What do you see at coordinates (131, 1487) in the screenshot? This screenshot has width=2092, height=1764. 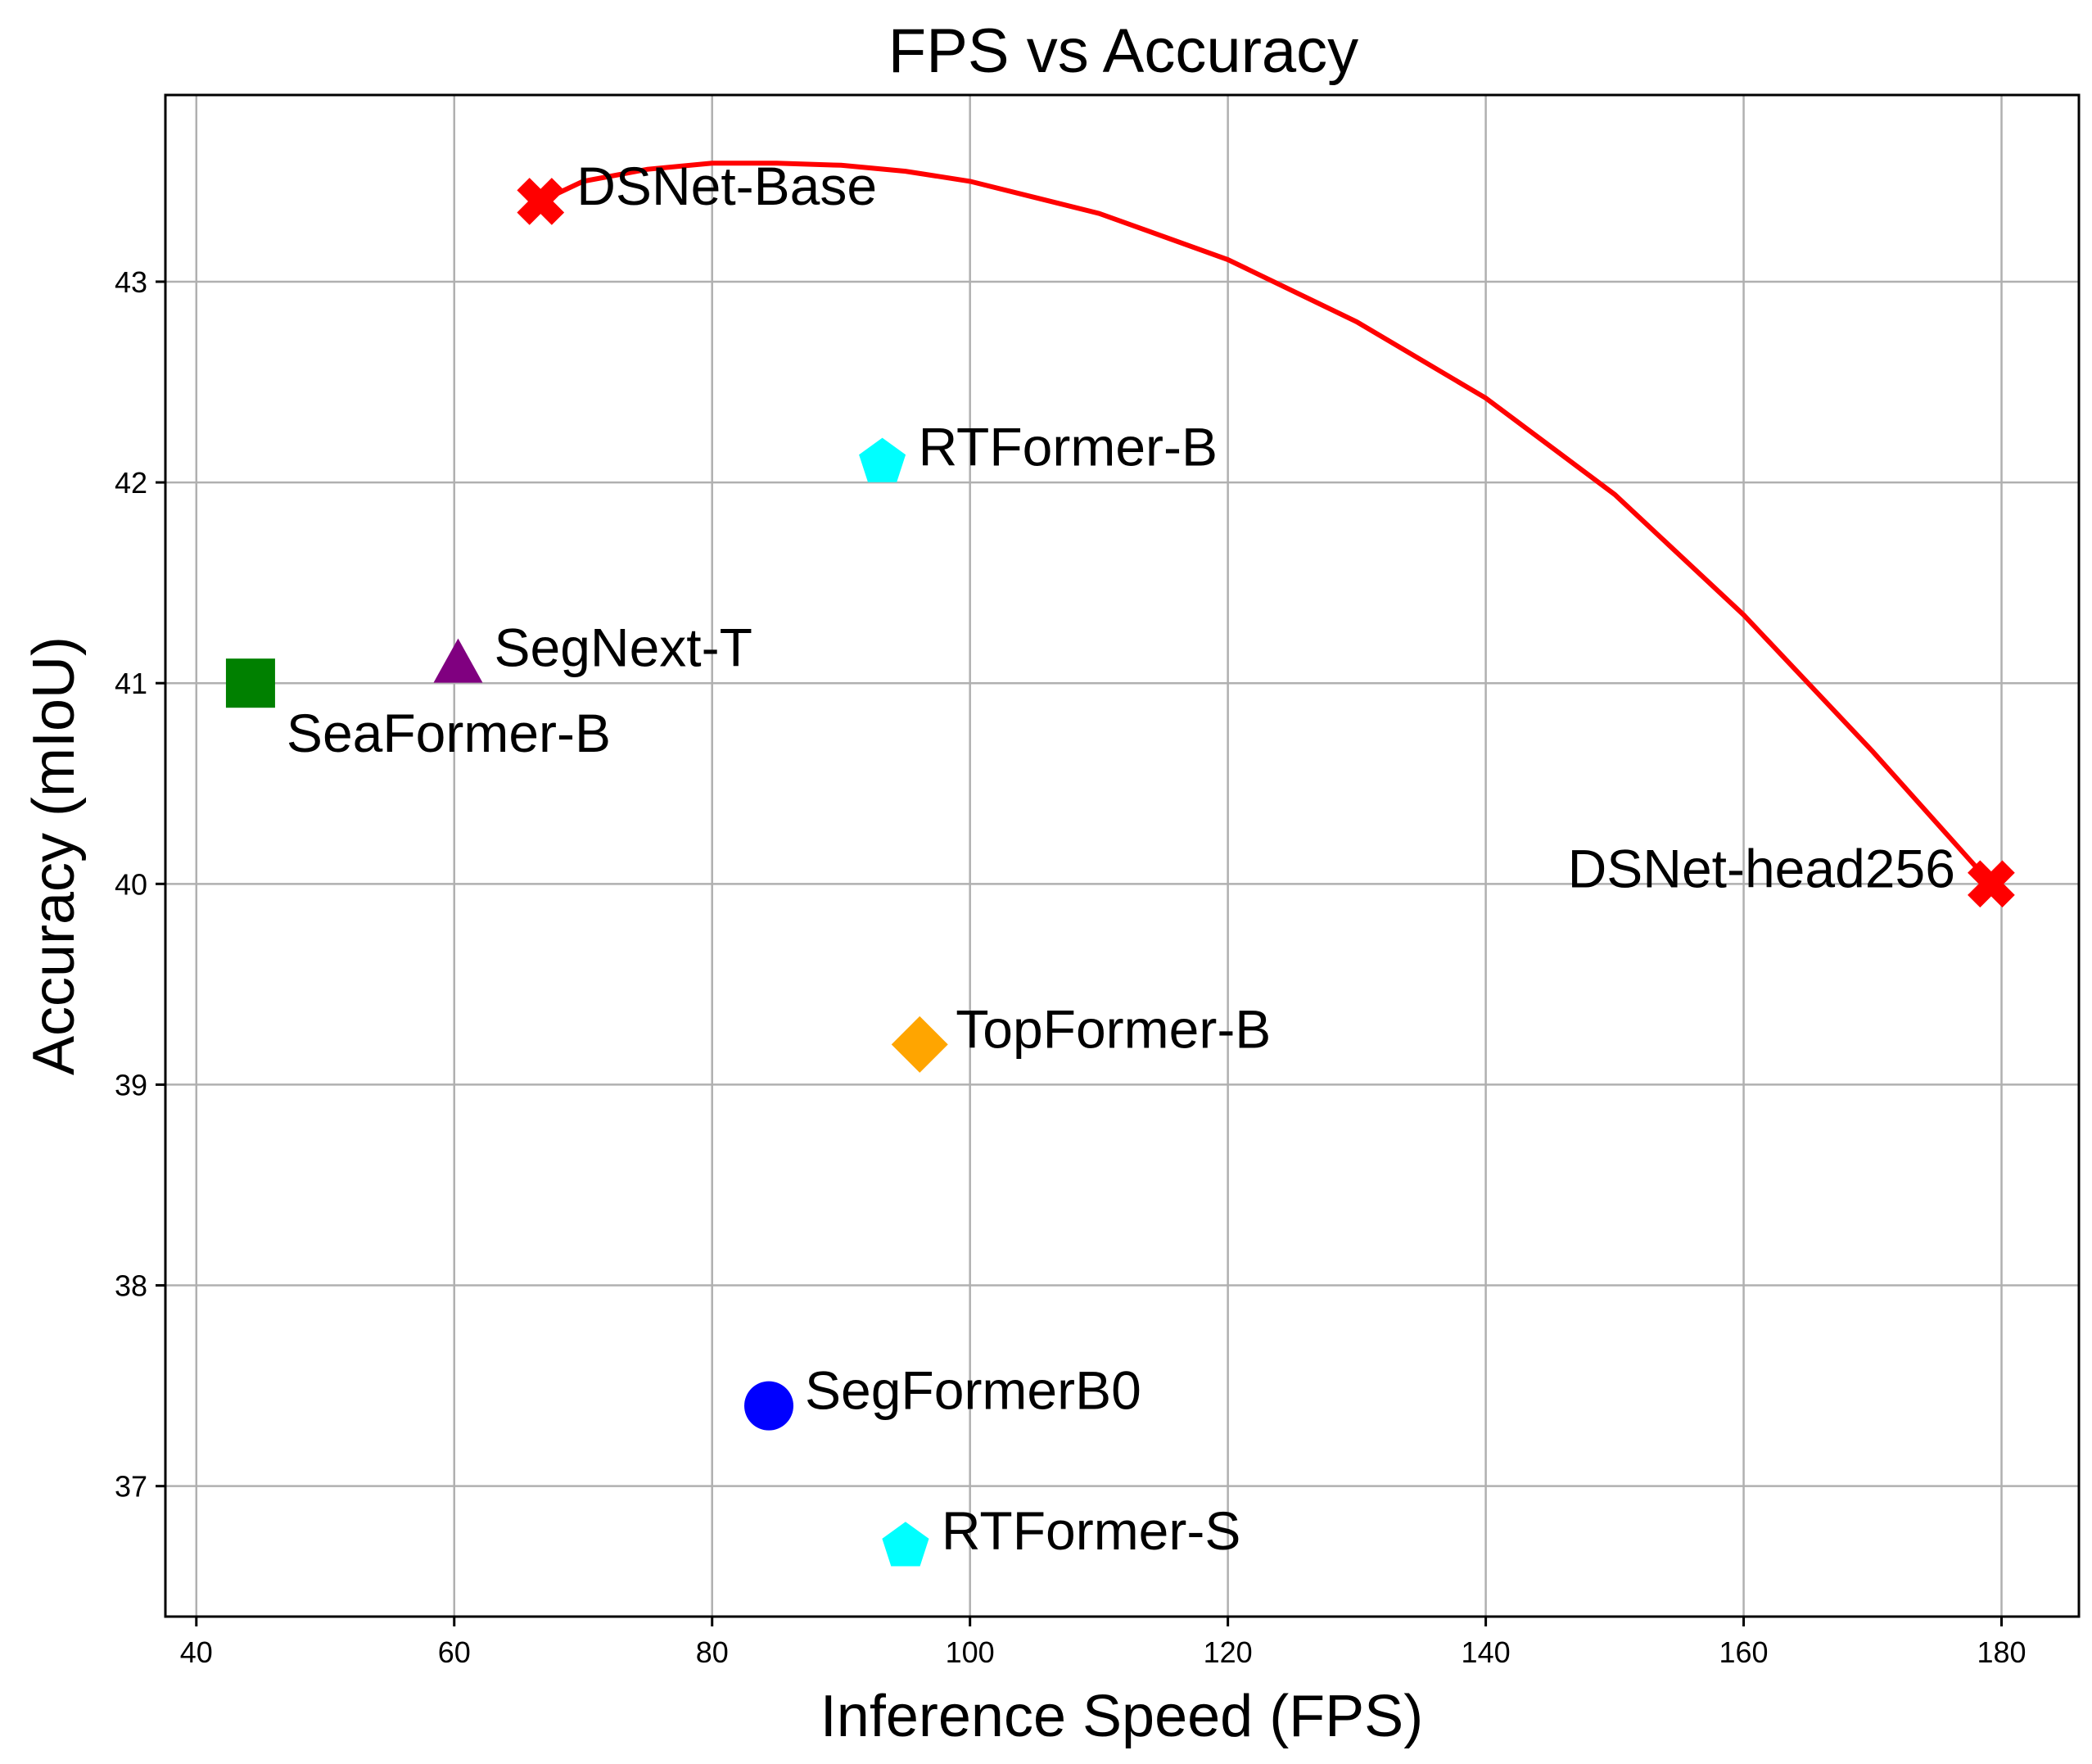 I see `y-tick-label: 37` at bounding box center [131, 1487].